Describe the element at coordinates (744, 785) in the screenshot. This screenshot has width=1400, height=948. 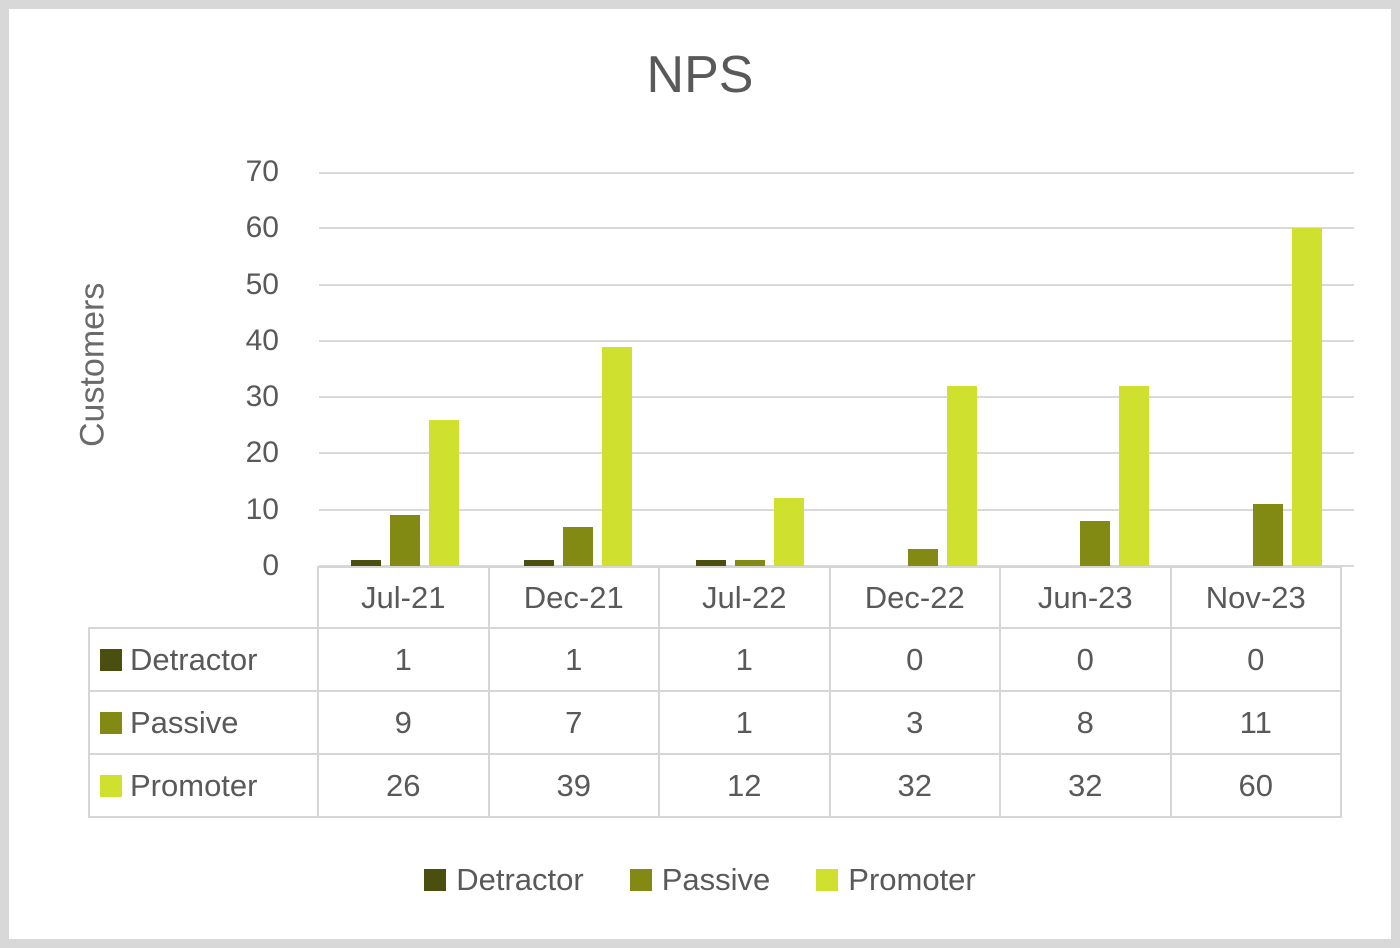
I see `table-value-promoter-Jul-22: 12` at that location.